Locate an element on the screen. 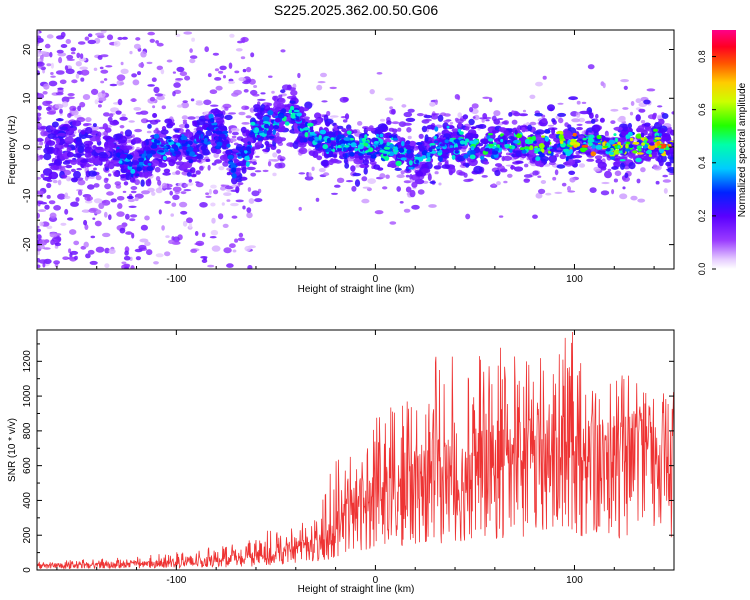 This screenshot has height=600, width=750. figure-title: S225.2025.362.00.50.G06 is located at coordinates (356, 10).